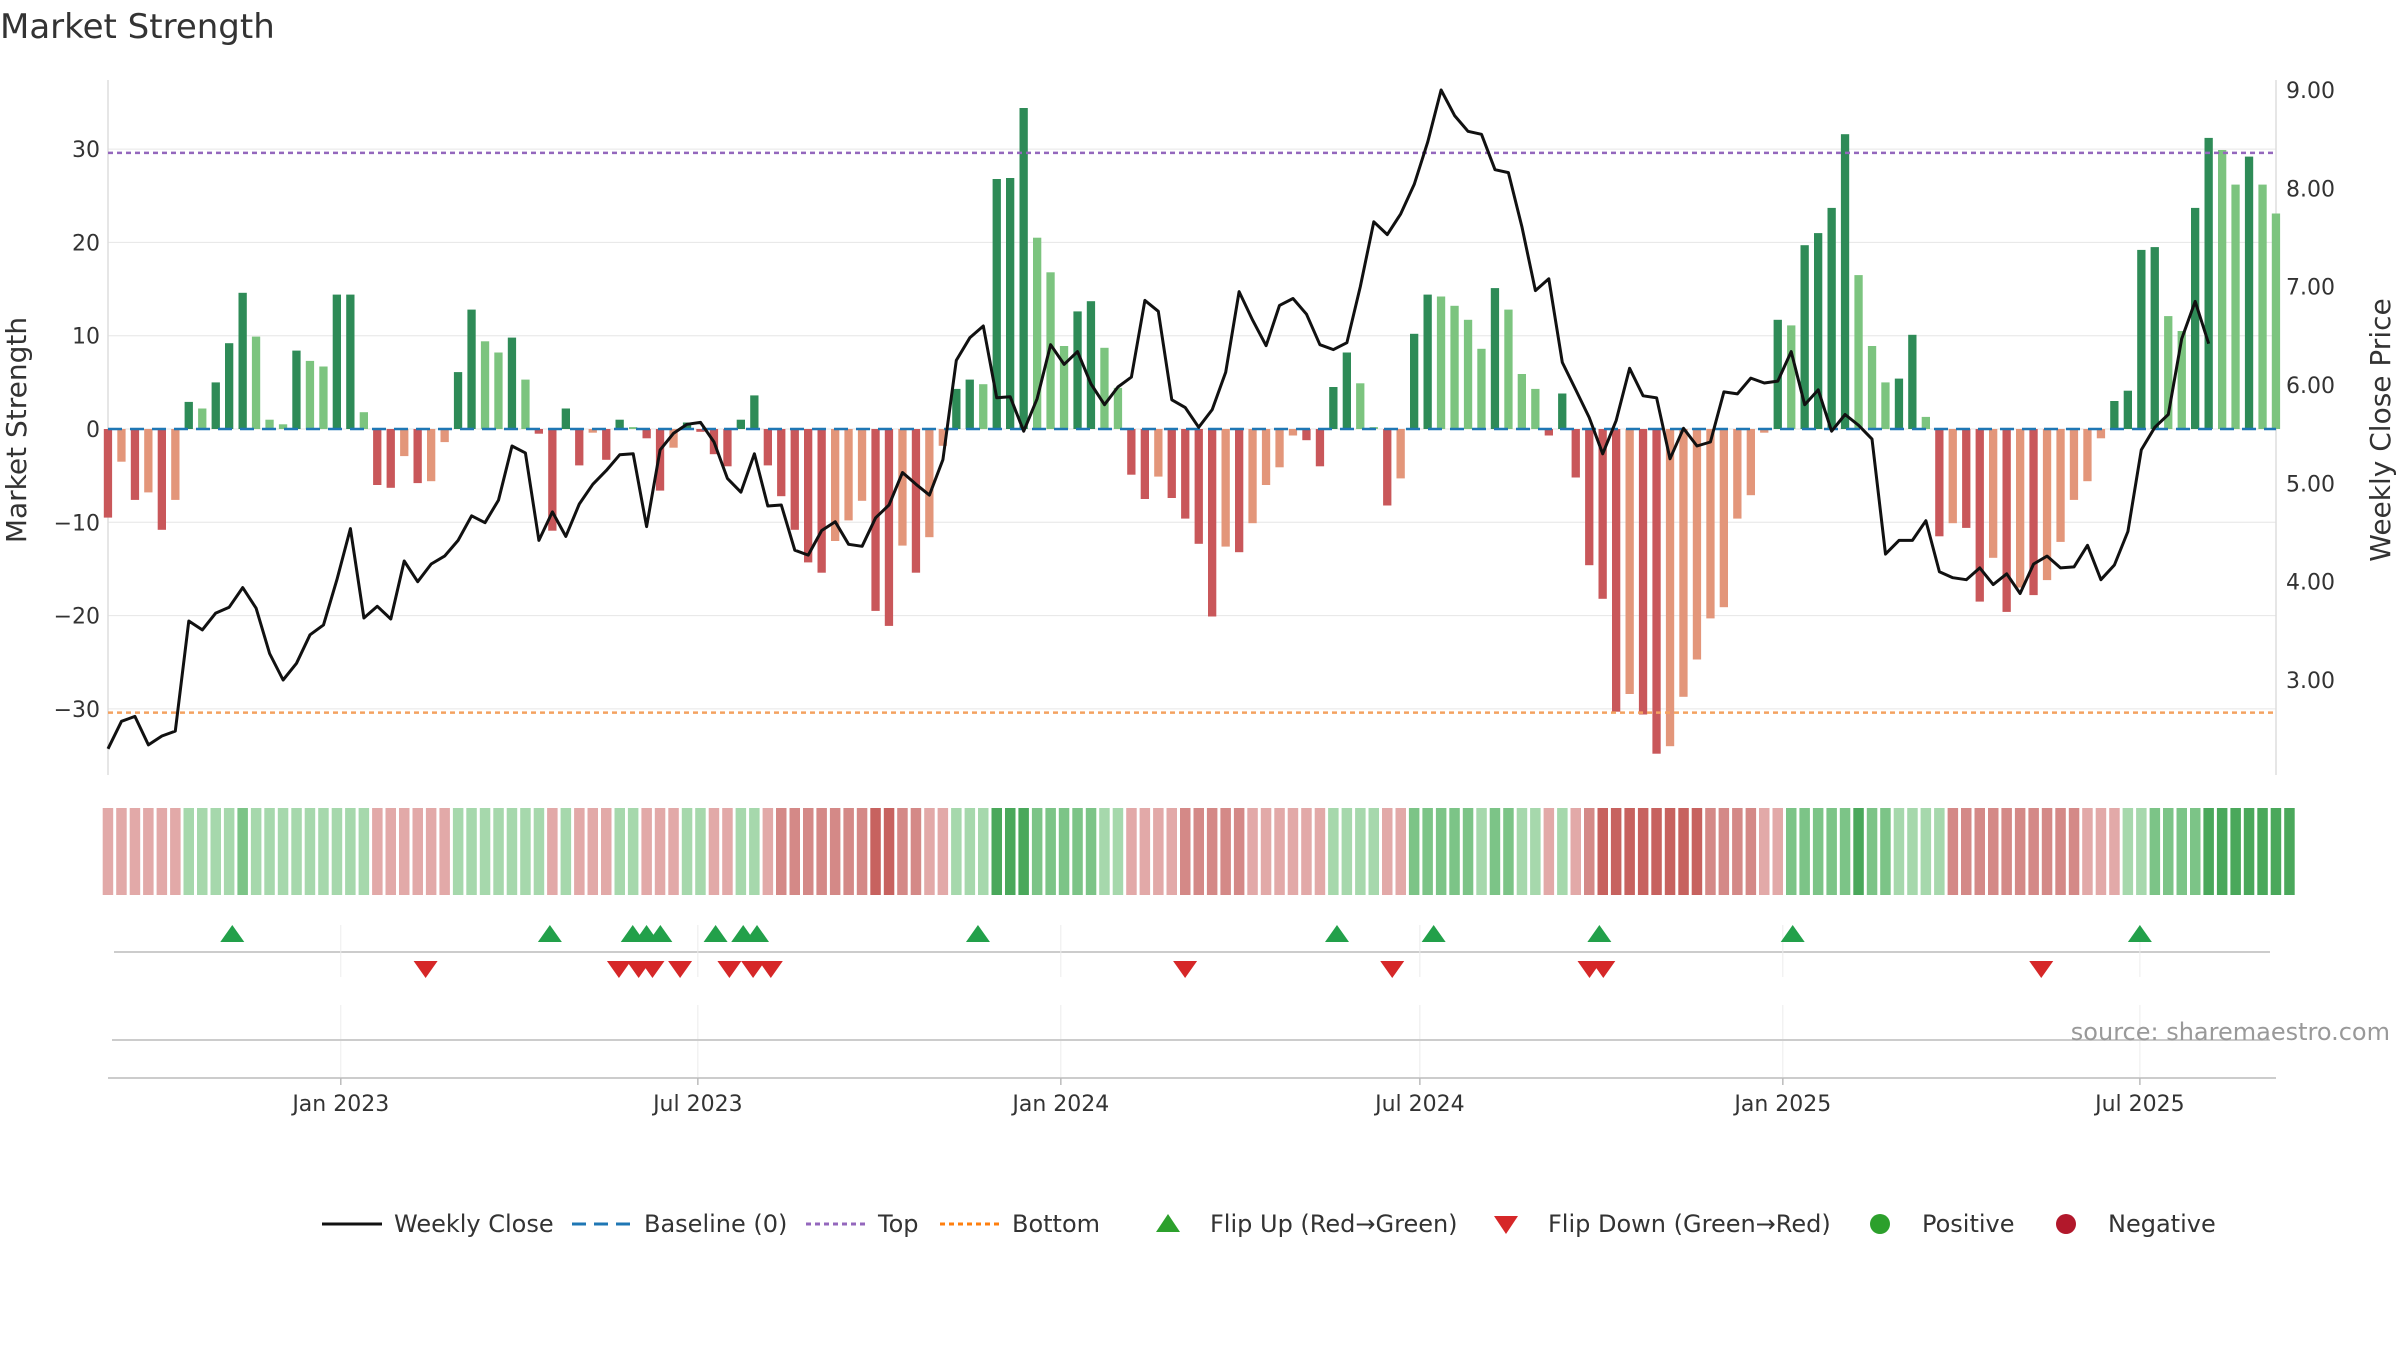  What do you see at coordinates (2310, 288) in the screenshot?
I see `y2-tick-label: 7.00` at bounding box center [2310, 288].